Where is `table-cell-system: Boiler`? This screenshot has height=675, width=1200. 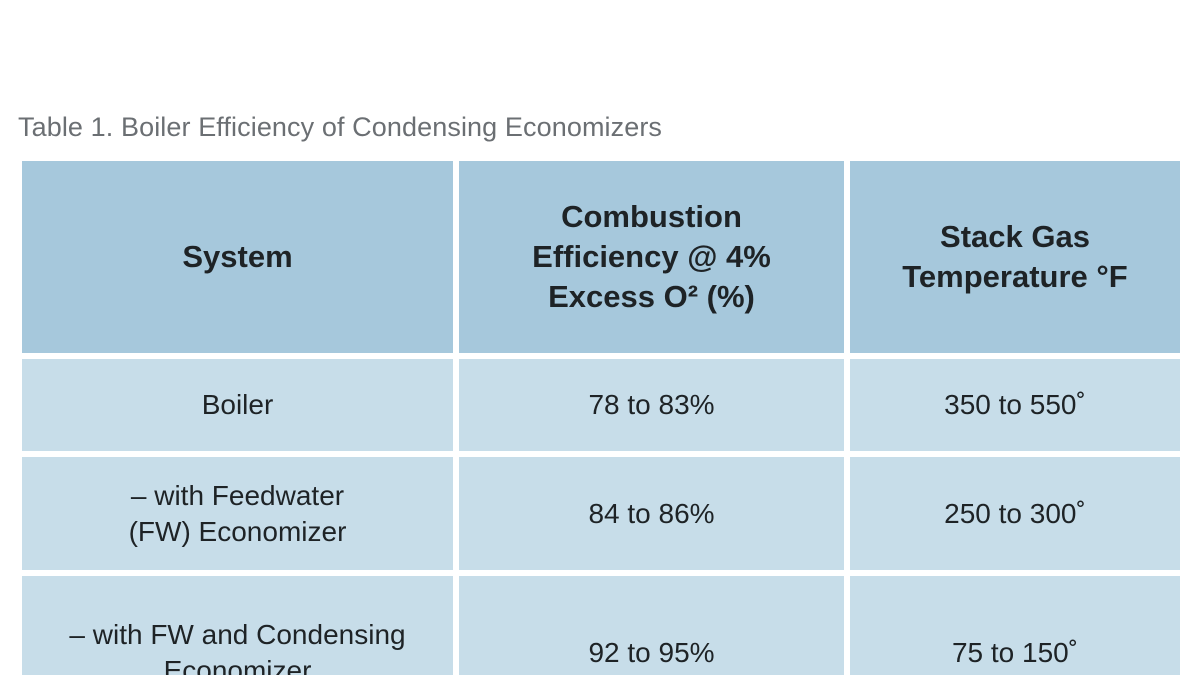
table-cell-system: Boiler is located at coordinates (237, 405).